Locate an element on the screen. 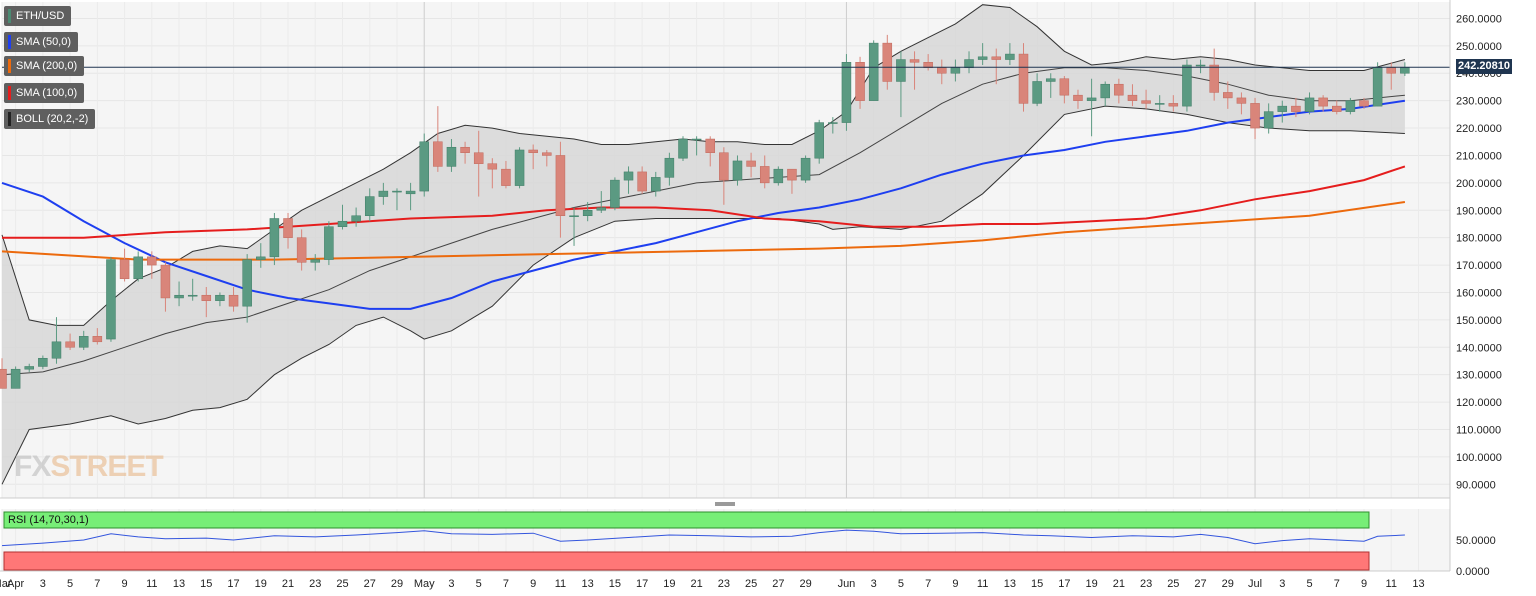 The height and width of the screenshot is (596, 1536). x-tick-label: 13 is located at coordinates (1010, 584).